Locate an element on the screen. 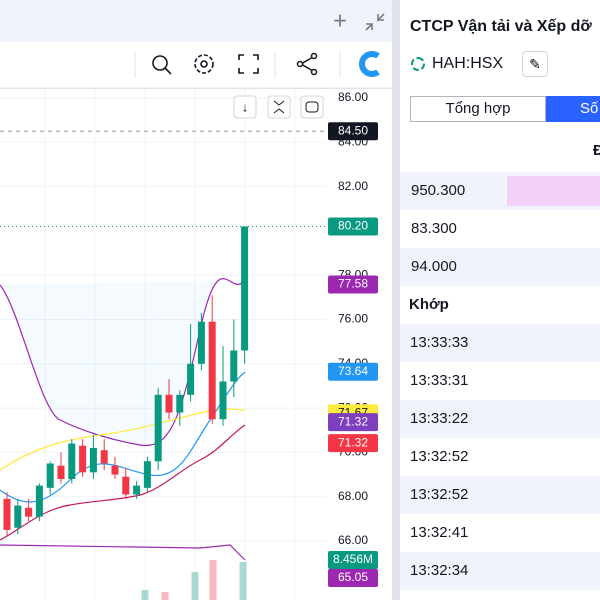 The height and width of the screenshot is (600, 600). price-tick-label: 68.00 is located at coordinates (353, 496).